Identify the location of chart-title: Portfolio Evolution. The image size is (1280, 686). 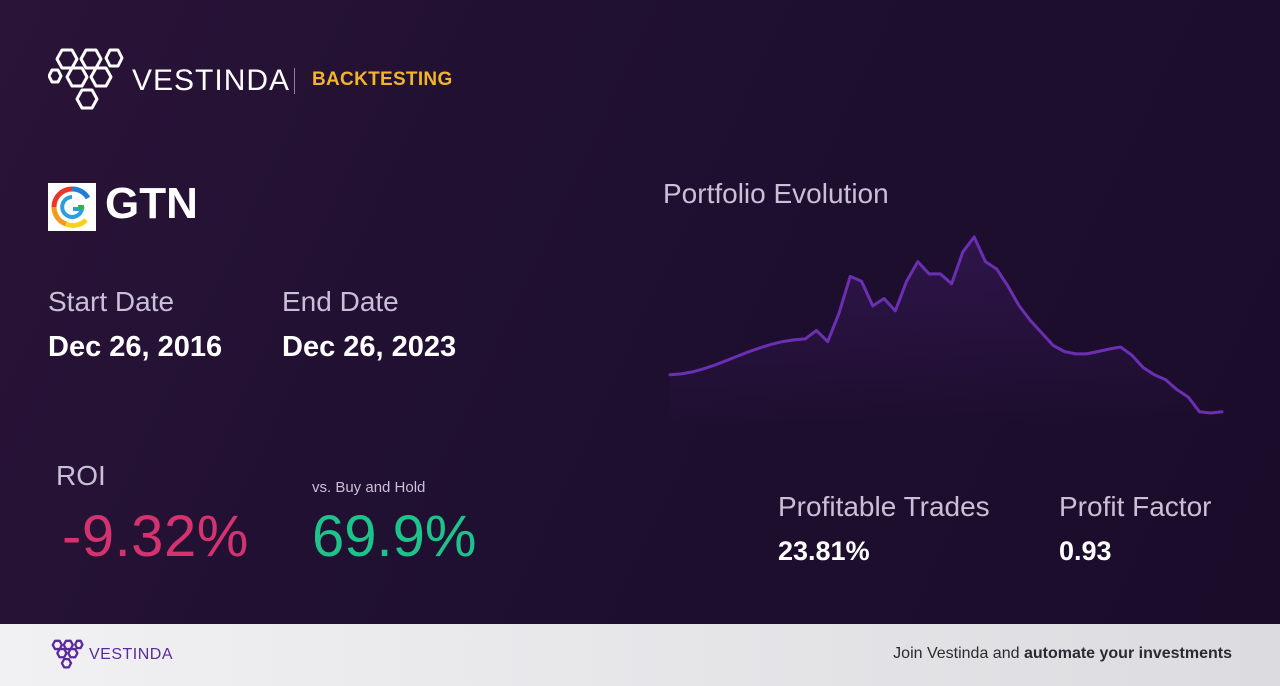
(776, 193).